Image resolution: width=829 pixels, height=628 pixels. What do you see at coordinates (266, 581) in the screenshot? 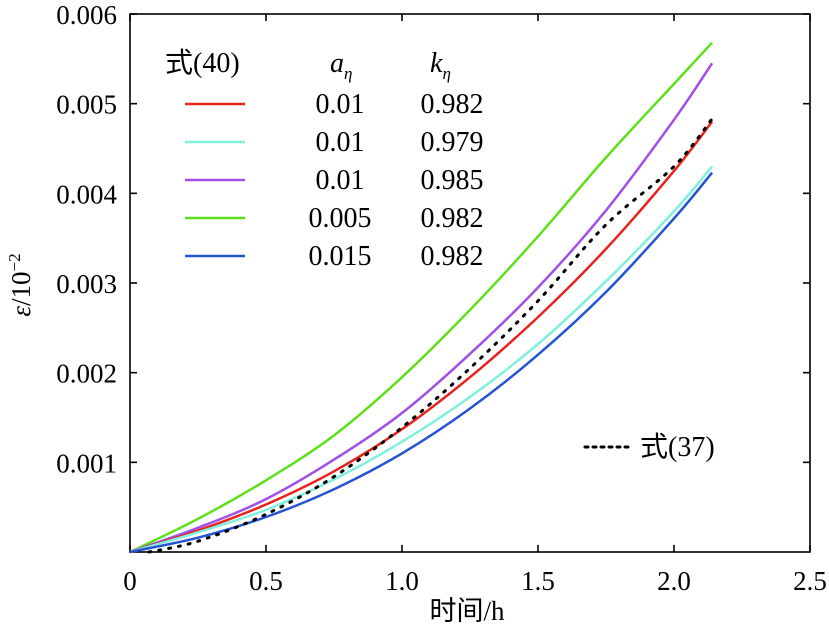
I see `x-tick-label: 0.5` at bounding box center [266, 581].